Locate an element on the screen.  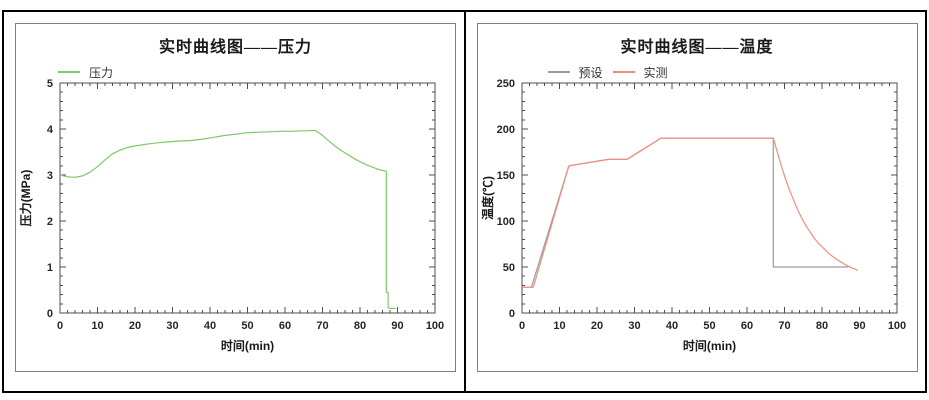
legend-item: 实测 is located at coordinates (640, 72).